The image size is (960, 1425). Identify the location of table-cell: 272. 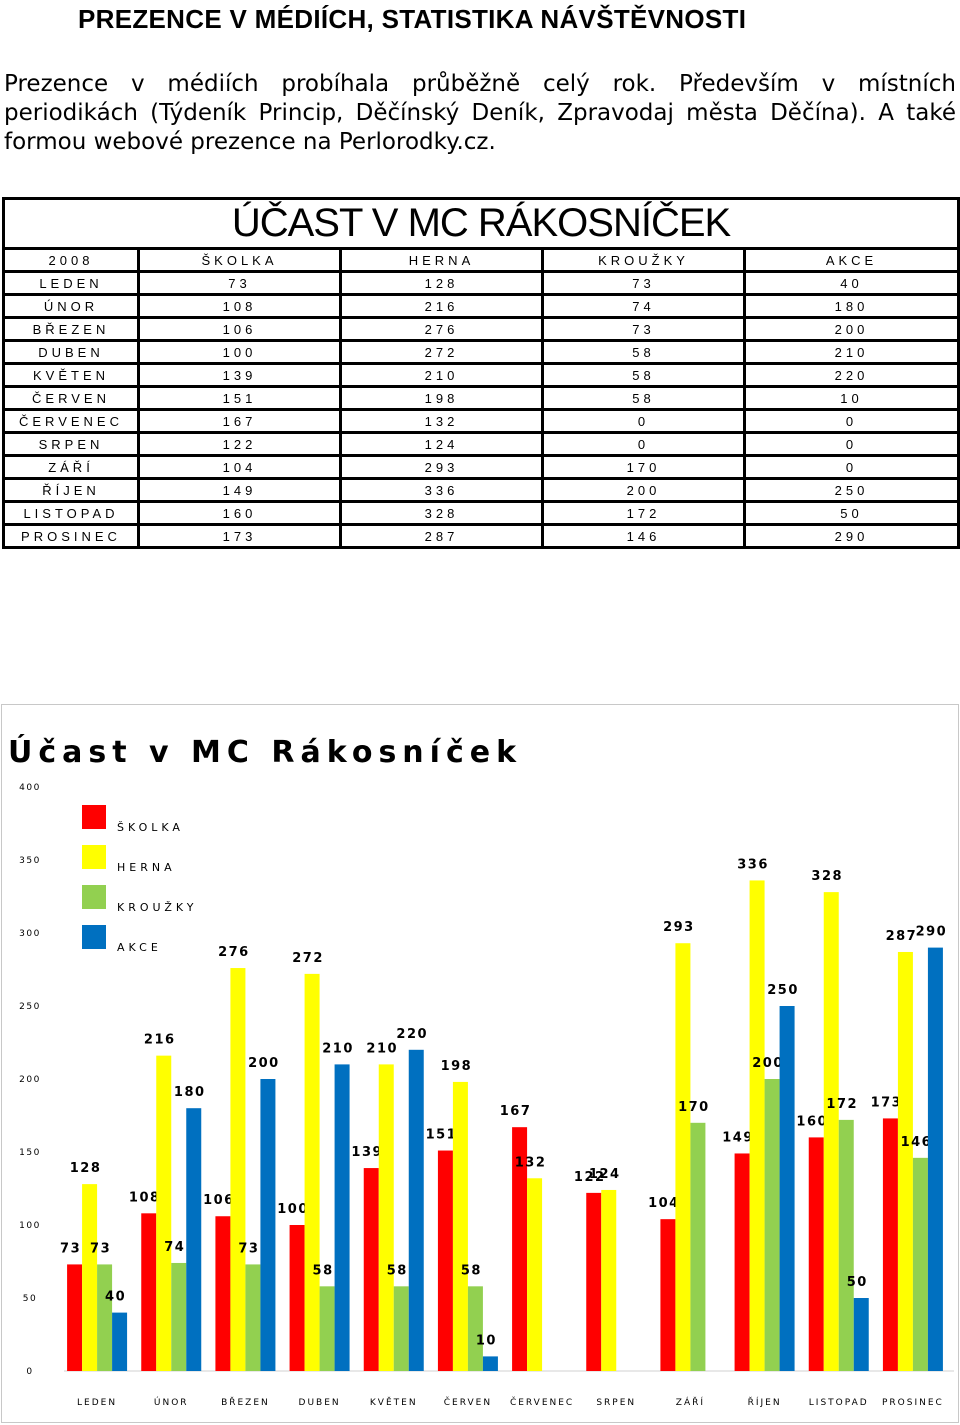
(441, 352).